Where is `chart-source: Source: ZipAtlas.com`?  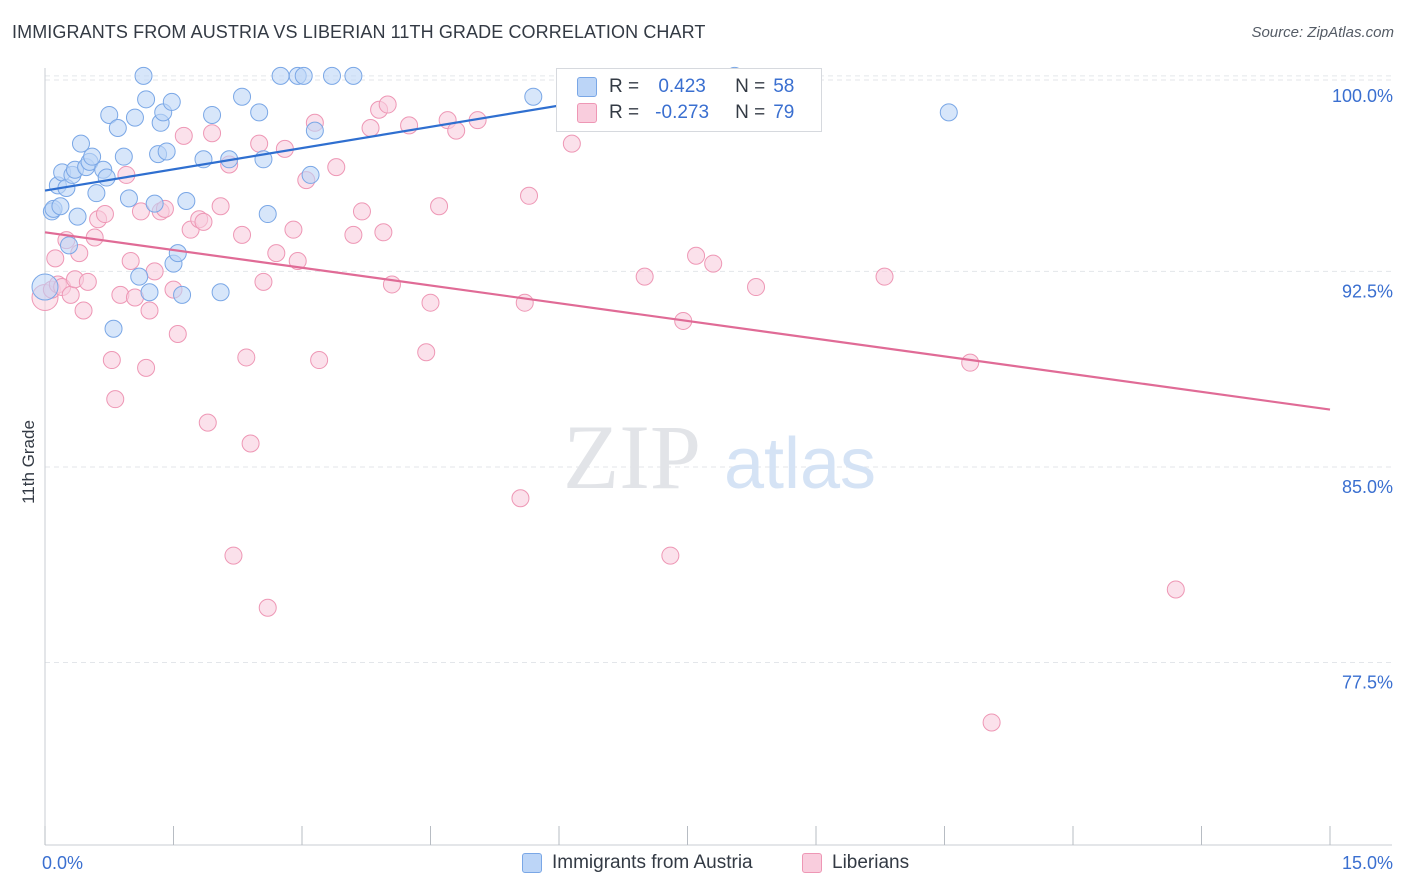
chart-source: Source: ZipAtlas.com is located at coordinates (1322, 32).